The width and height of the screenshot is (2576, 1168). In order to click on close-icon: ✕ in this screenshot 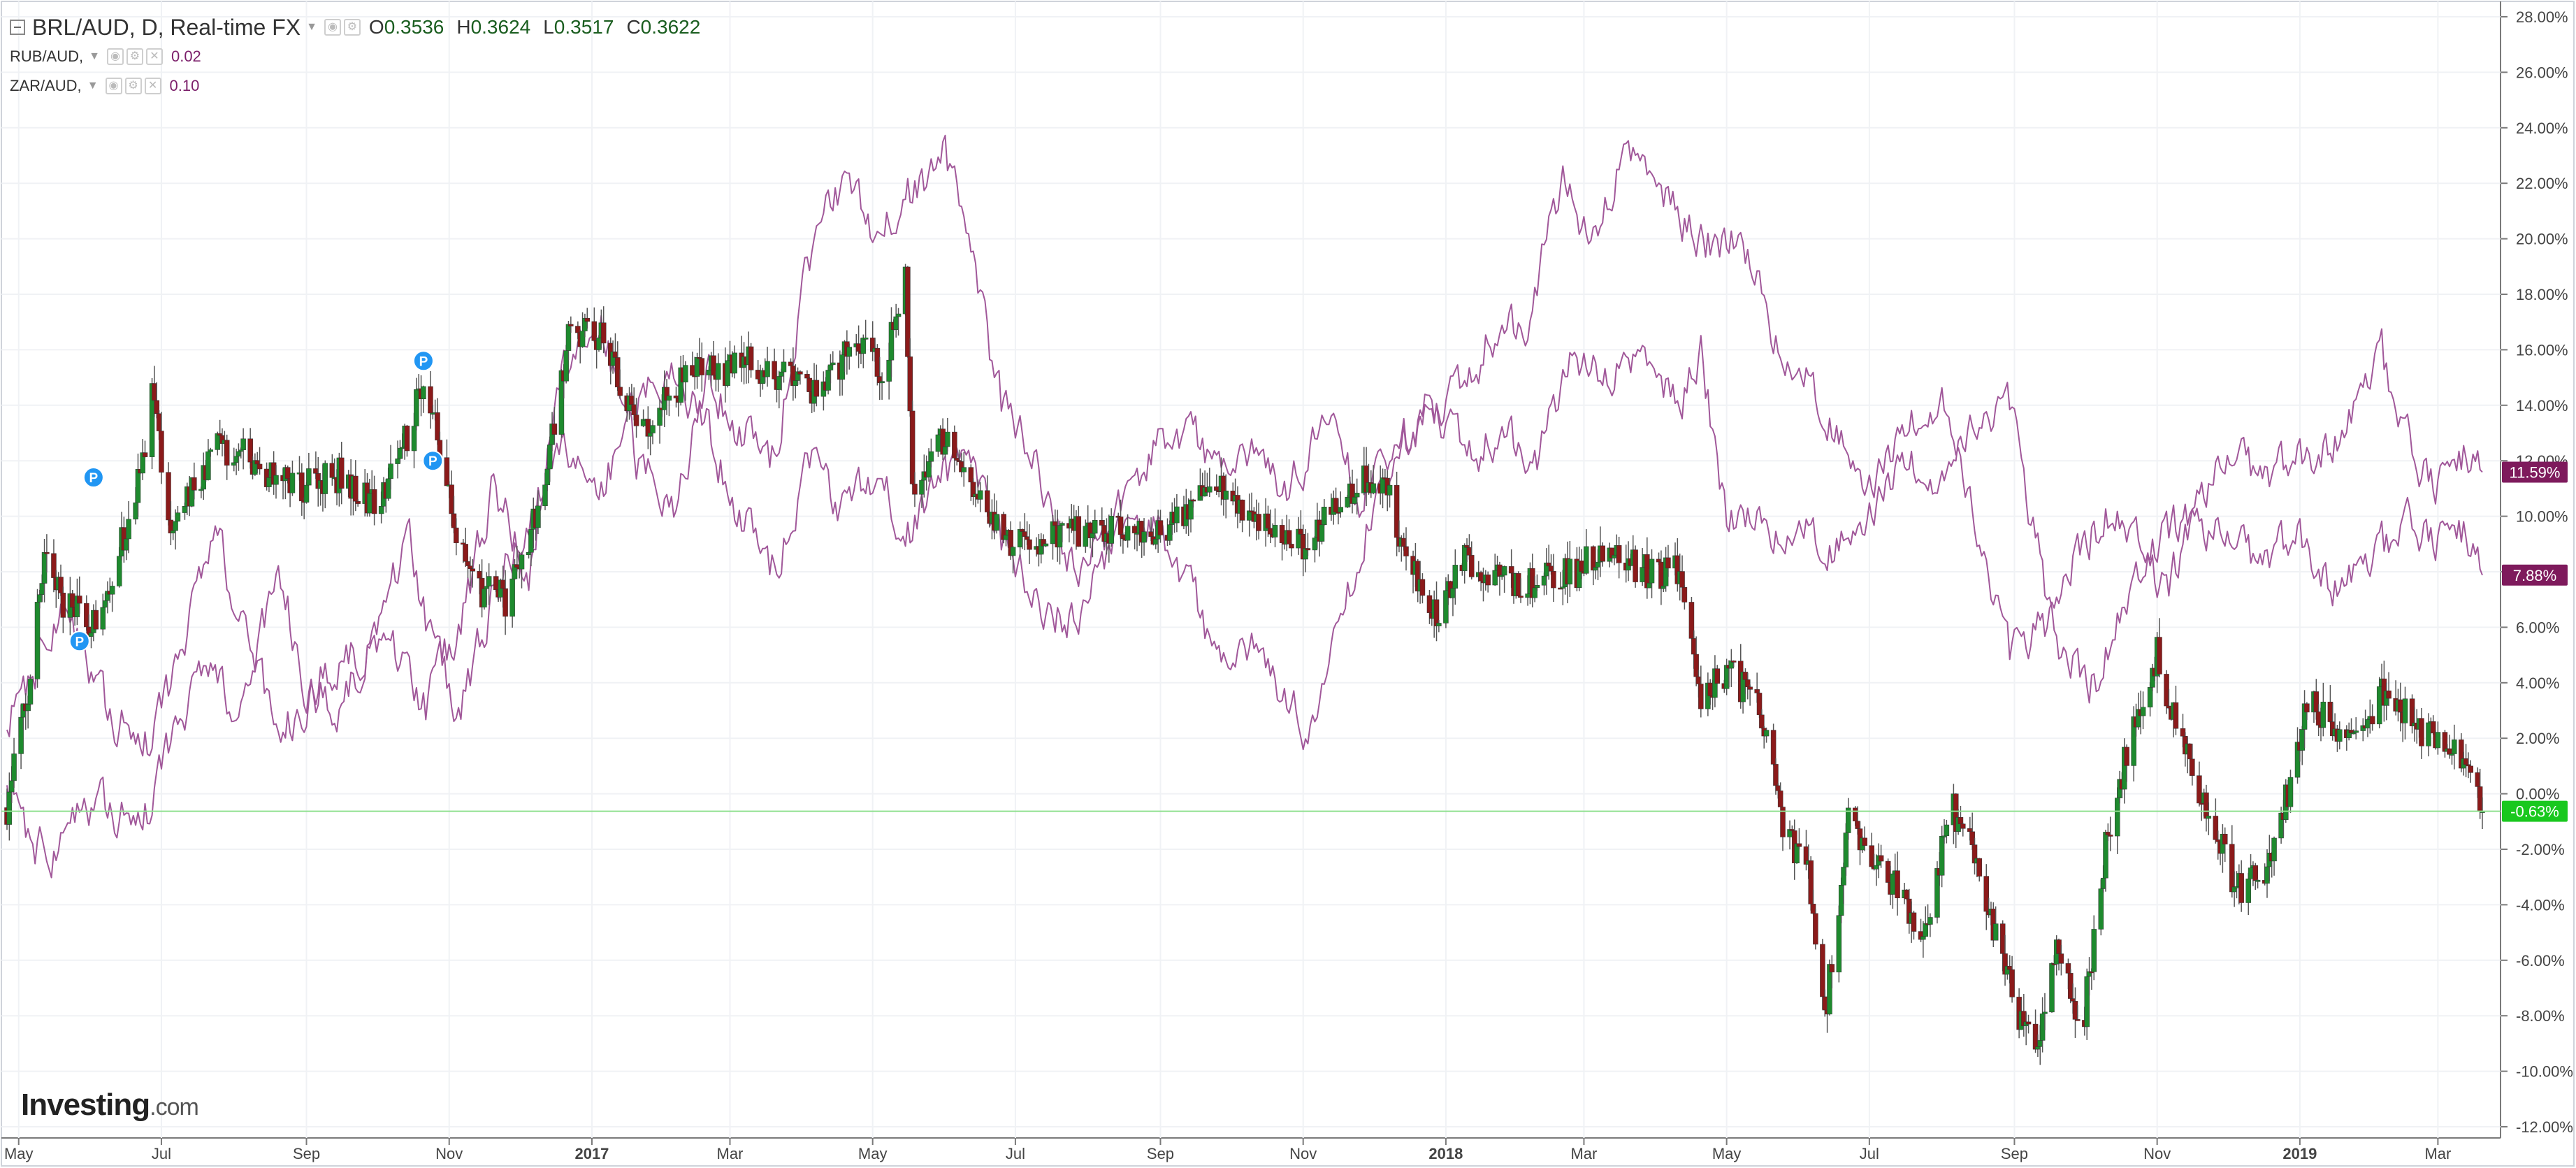, I will do `click(154, 57)`.